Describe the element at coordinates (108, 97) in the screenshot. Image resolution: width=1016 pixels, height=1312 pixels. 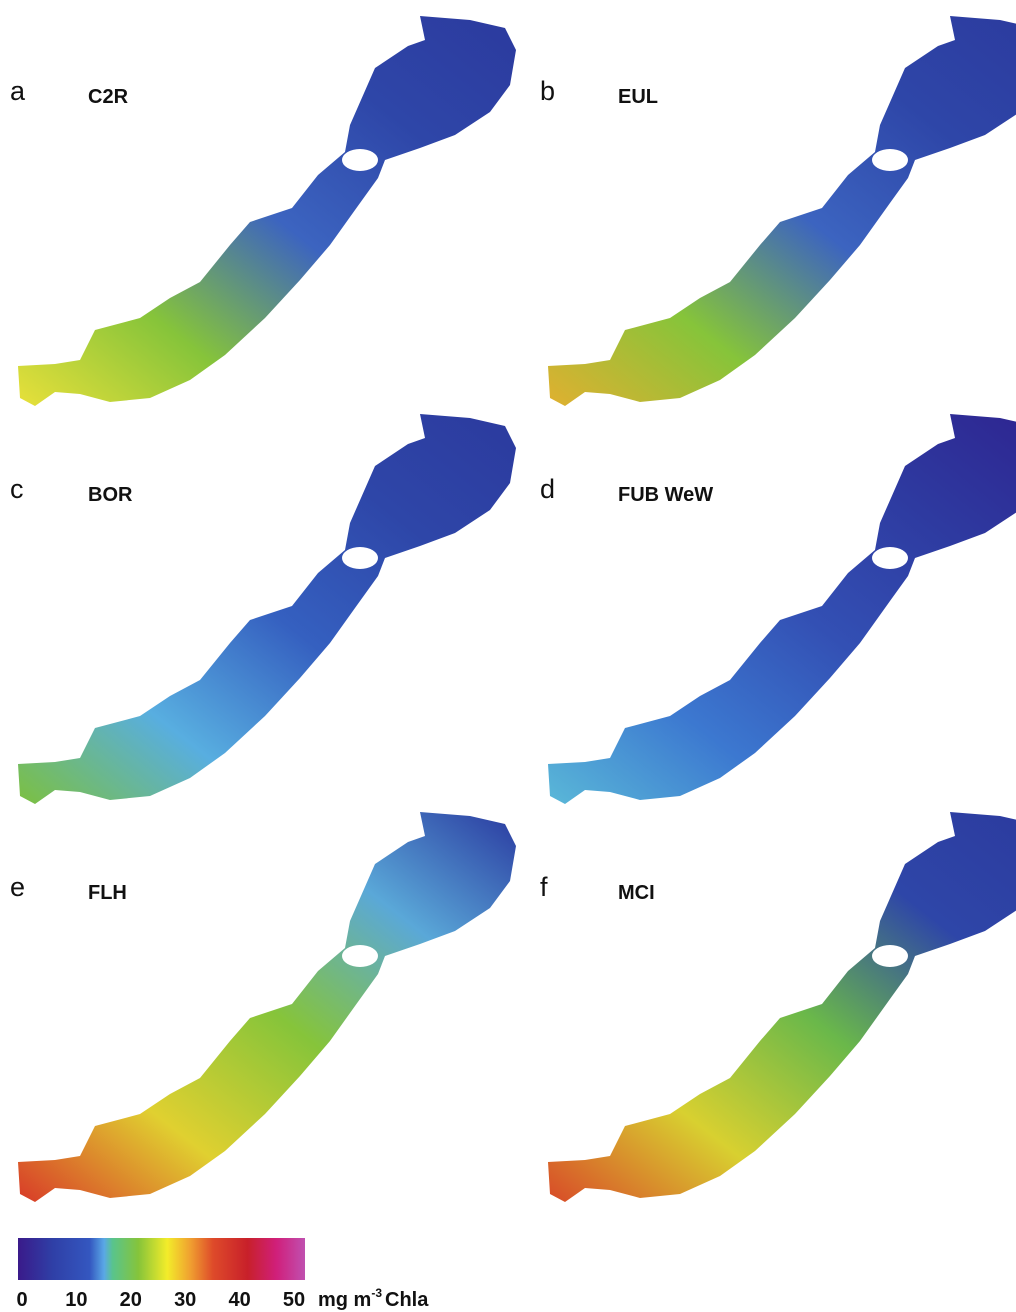
I see `panel-method: C2R` at that location.